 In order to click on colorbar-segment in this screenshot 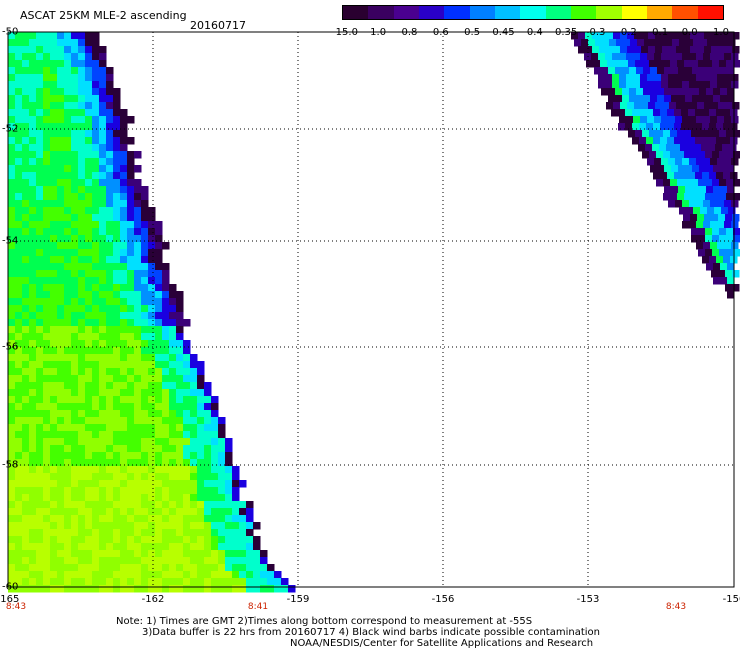, I will do `click(583, 12)`.